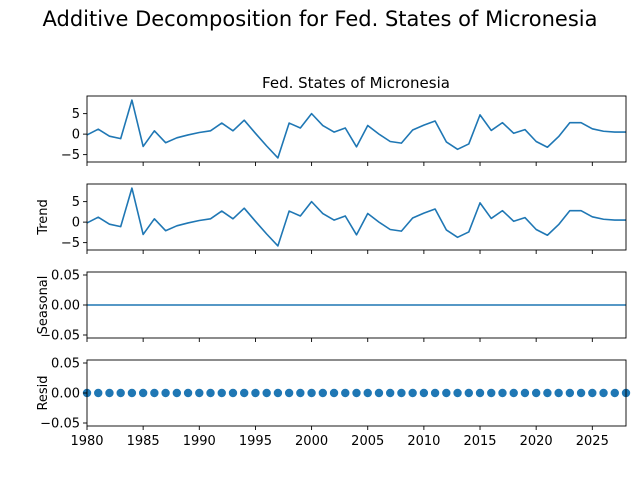  Describe the element at coordinates (356, 83) in the screenshot. I see `panel-title: Fed. States of Micronesia` at that location.